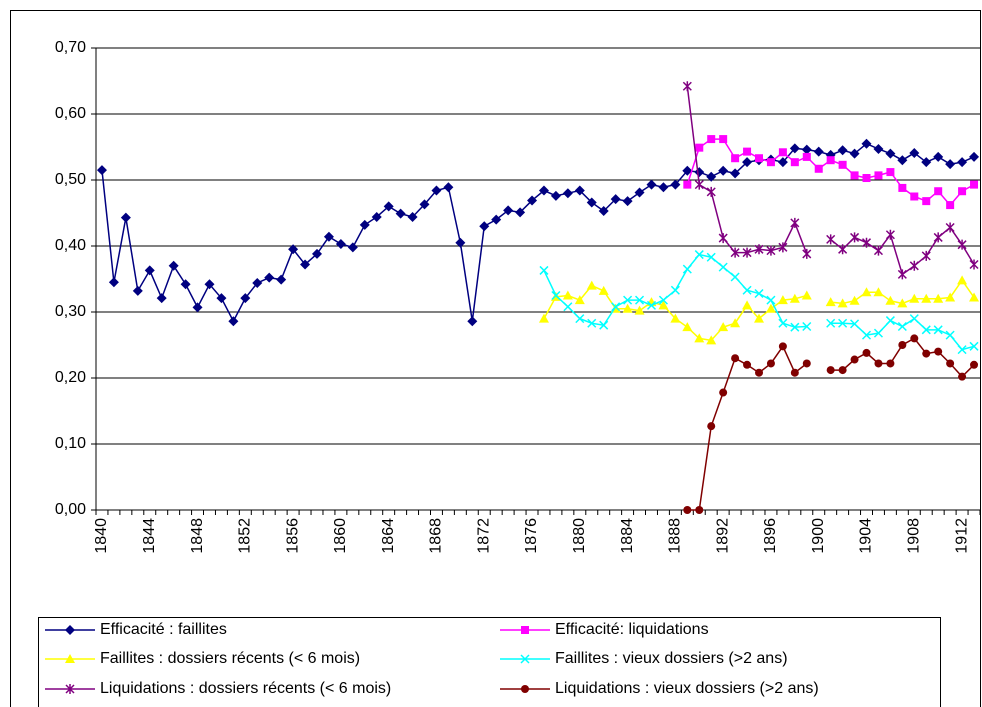 The image size is (982, 707). What do you see at coordinates (818, 536) in the screenshot?
I see `x-tick-label: 1900` at bounding box center [818, 536].